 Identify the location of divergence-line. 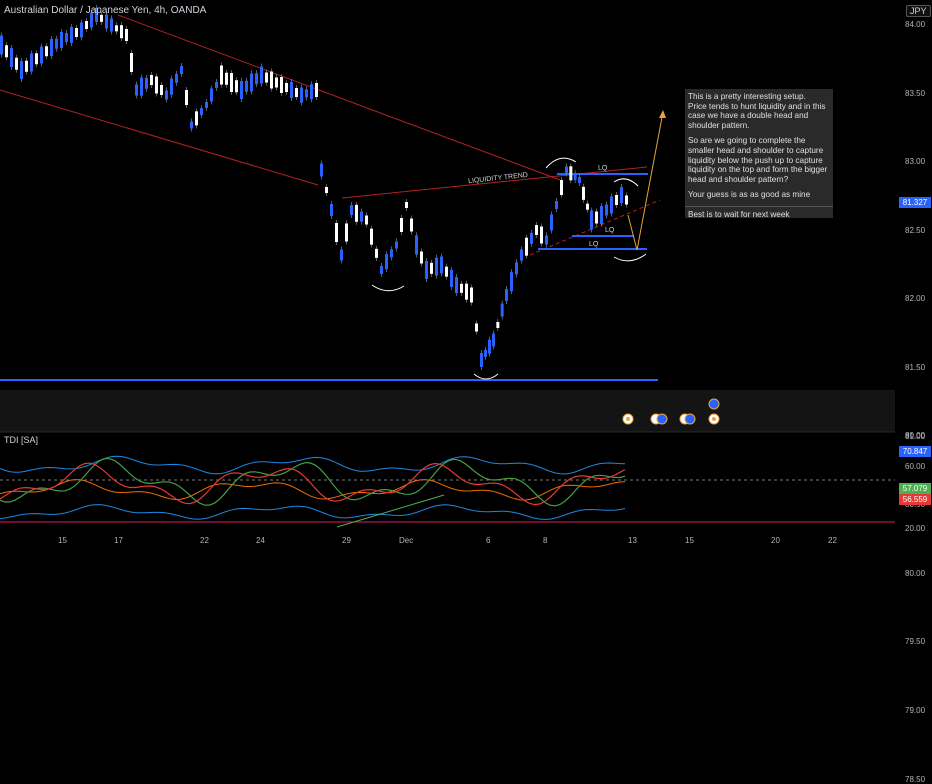
(390, 511).